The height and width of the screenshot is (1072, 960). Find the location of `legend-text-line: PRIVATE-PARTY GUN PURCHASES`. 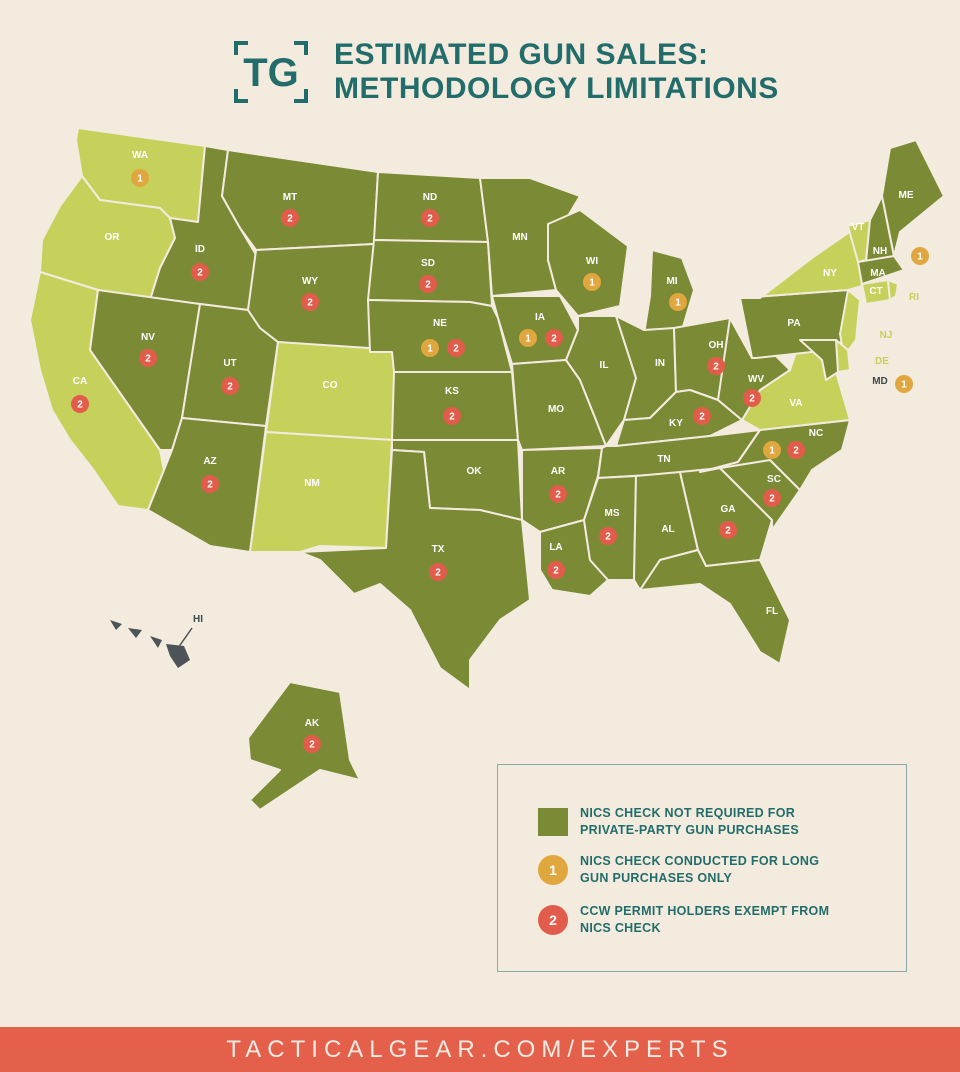

legend-text-line: PRIVATE-PARTY GUN PURCHASES is located at coordinates (690, 830).